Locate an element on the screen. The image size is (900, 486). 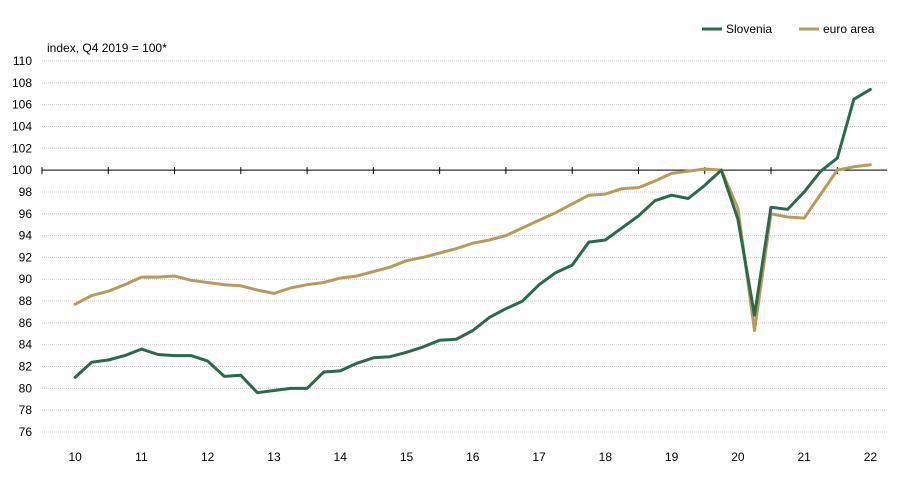
x-tick-label: 15 is located at coordinates (407, 457).